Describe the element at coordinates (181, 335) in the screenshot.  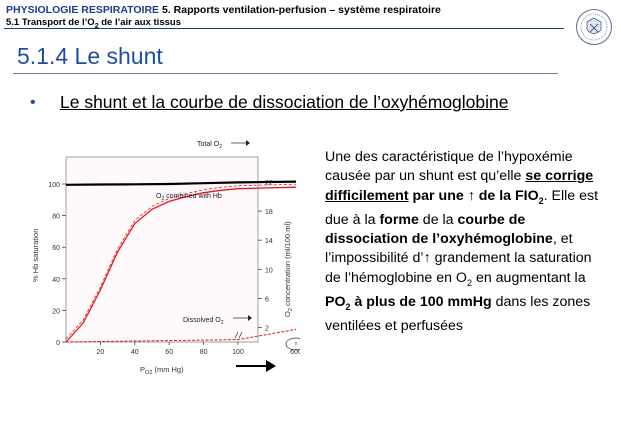
I see `series-dissolved-o2` at that location.